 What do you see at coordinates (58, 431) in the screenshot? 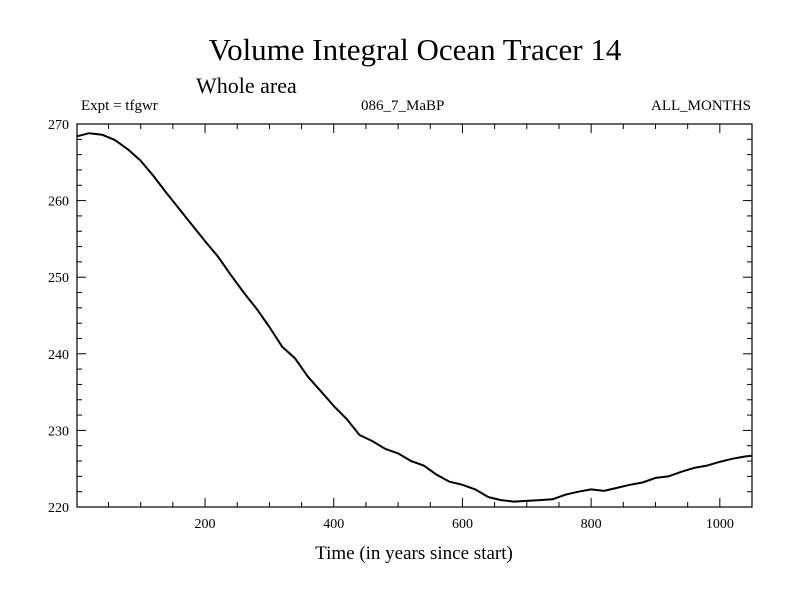
I see `y-tick-label: 230` at bounding box center [58, 431].